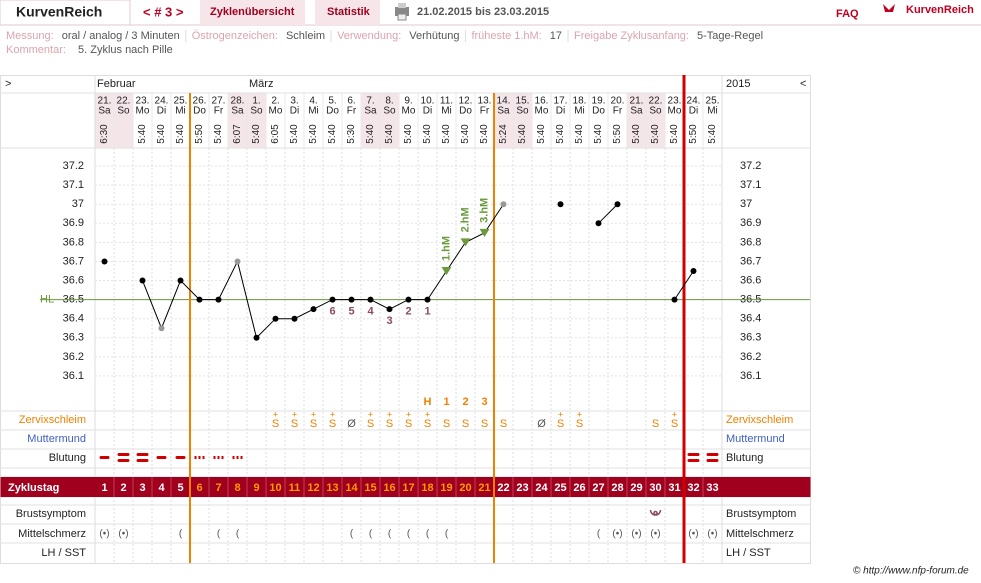 The image size is (981, 583). What do you see at coordinates (847, 14) in the screenshot?
I see `faq-link: FAQ` at bounding box center [847, 14].